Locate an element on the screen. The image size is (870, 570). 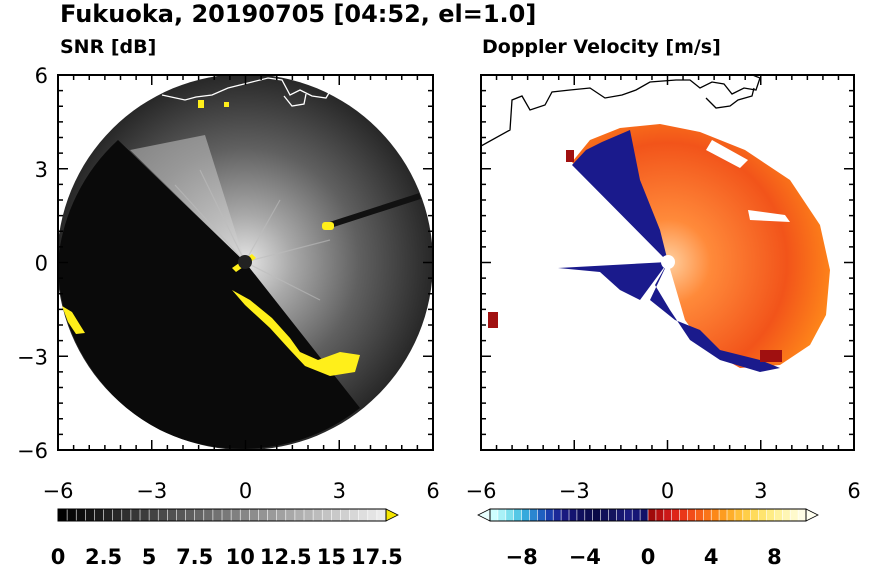
snr-colorbar is located at coordinates (228, 515).